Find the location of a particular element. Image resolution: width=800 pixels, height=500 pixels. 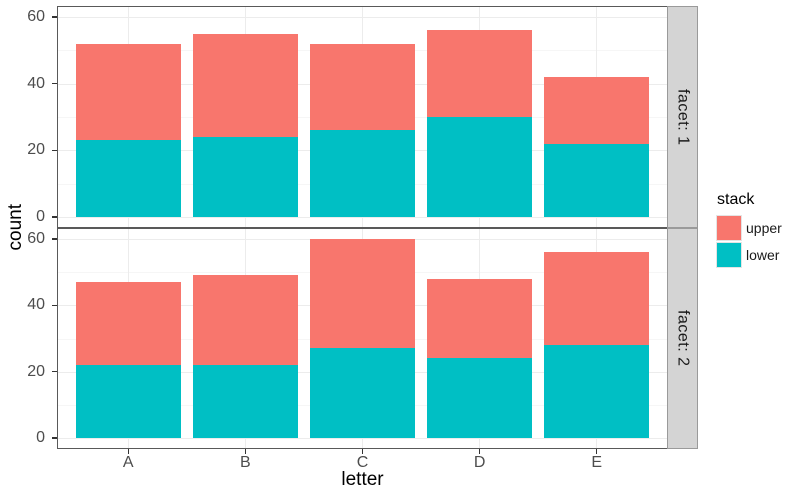

legend-swatch-upper is located at coordinates (729, 228).